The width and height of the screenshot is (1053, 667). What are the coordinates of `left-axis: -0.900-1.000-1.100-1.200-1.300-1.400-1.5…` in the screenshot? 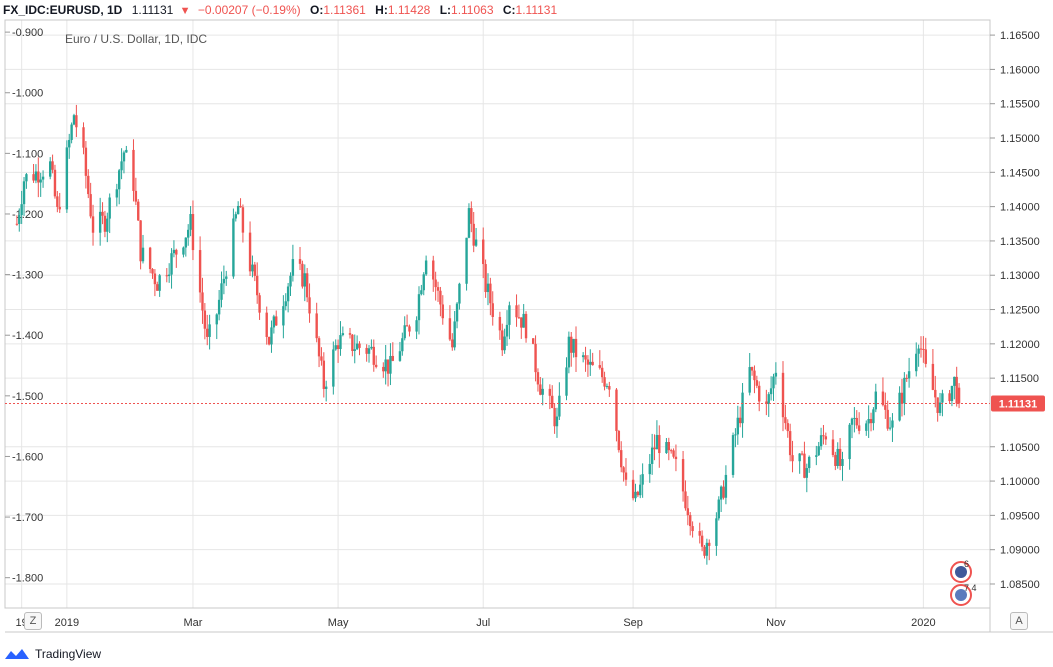 It's located at (24, 306).